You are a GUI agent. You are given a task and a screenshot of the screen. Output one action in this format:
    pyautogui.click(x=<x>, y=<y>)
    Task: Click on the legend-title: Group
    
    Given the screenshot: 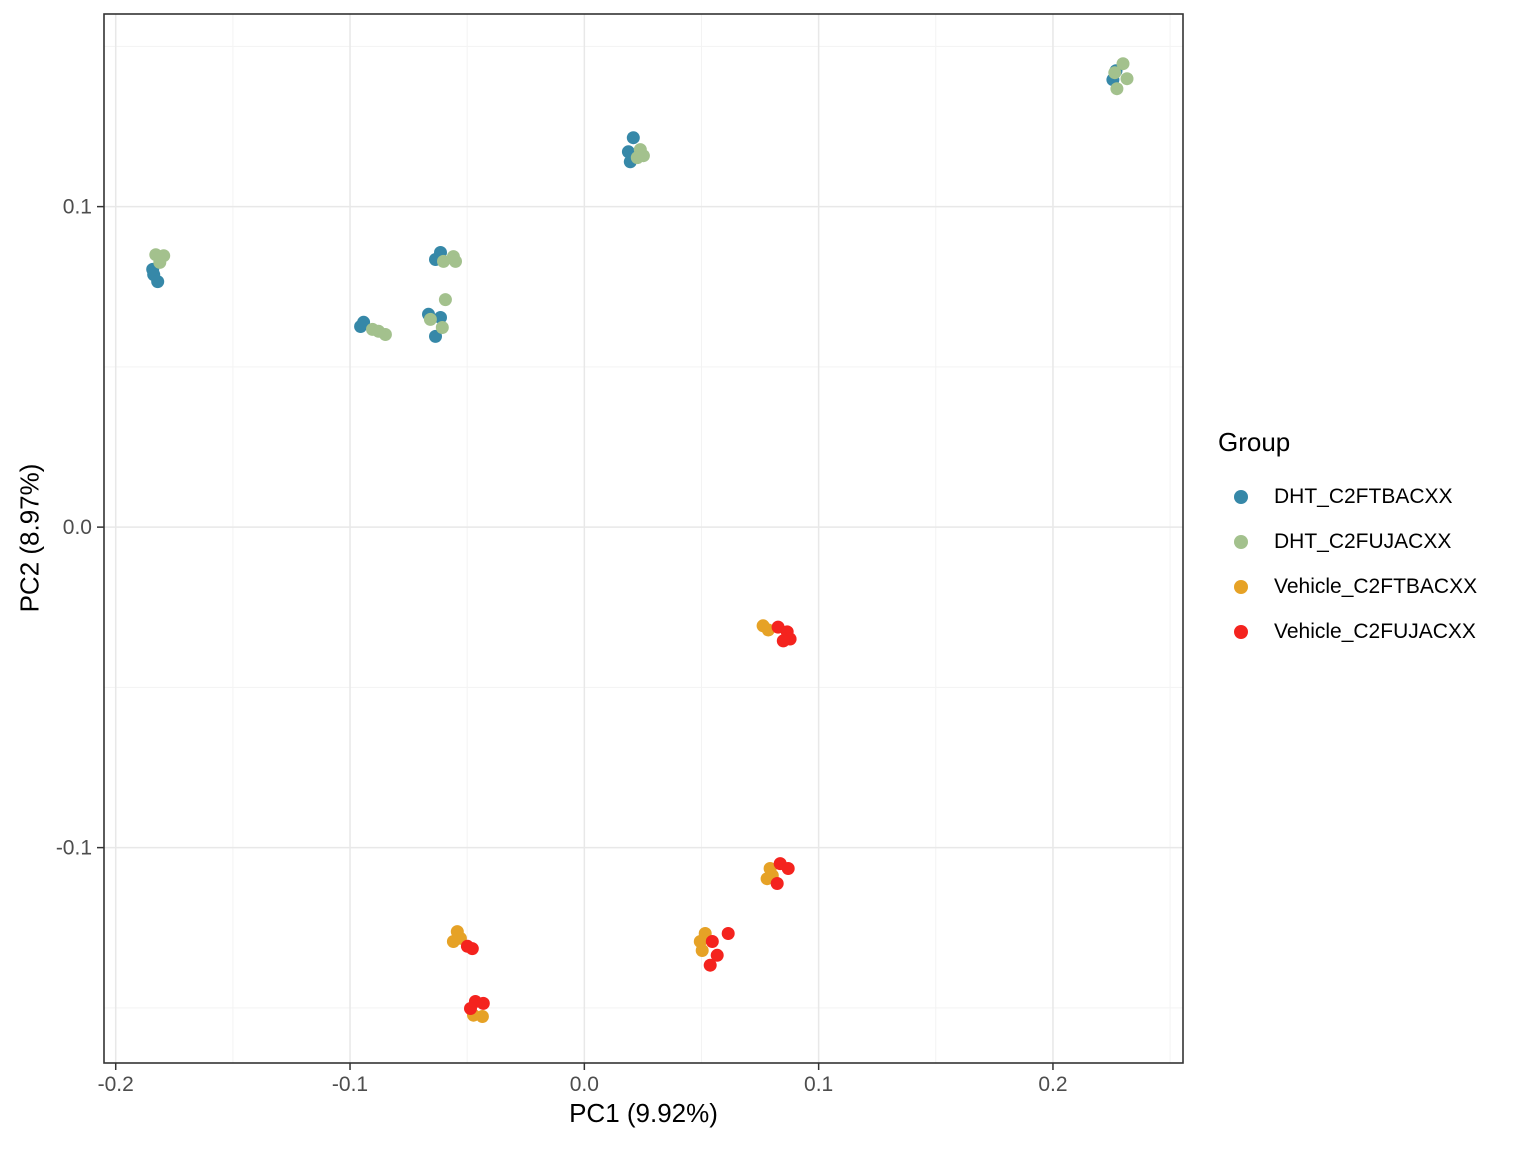 What is the action you would take?
    pyautogui.click(x=1254, y=442)
    